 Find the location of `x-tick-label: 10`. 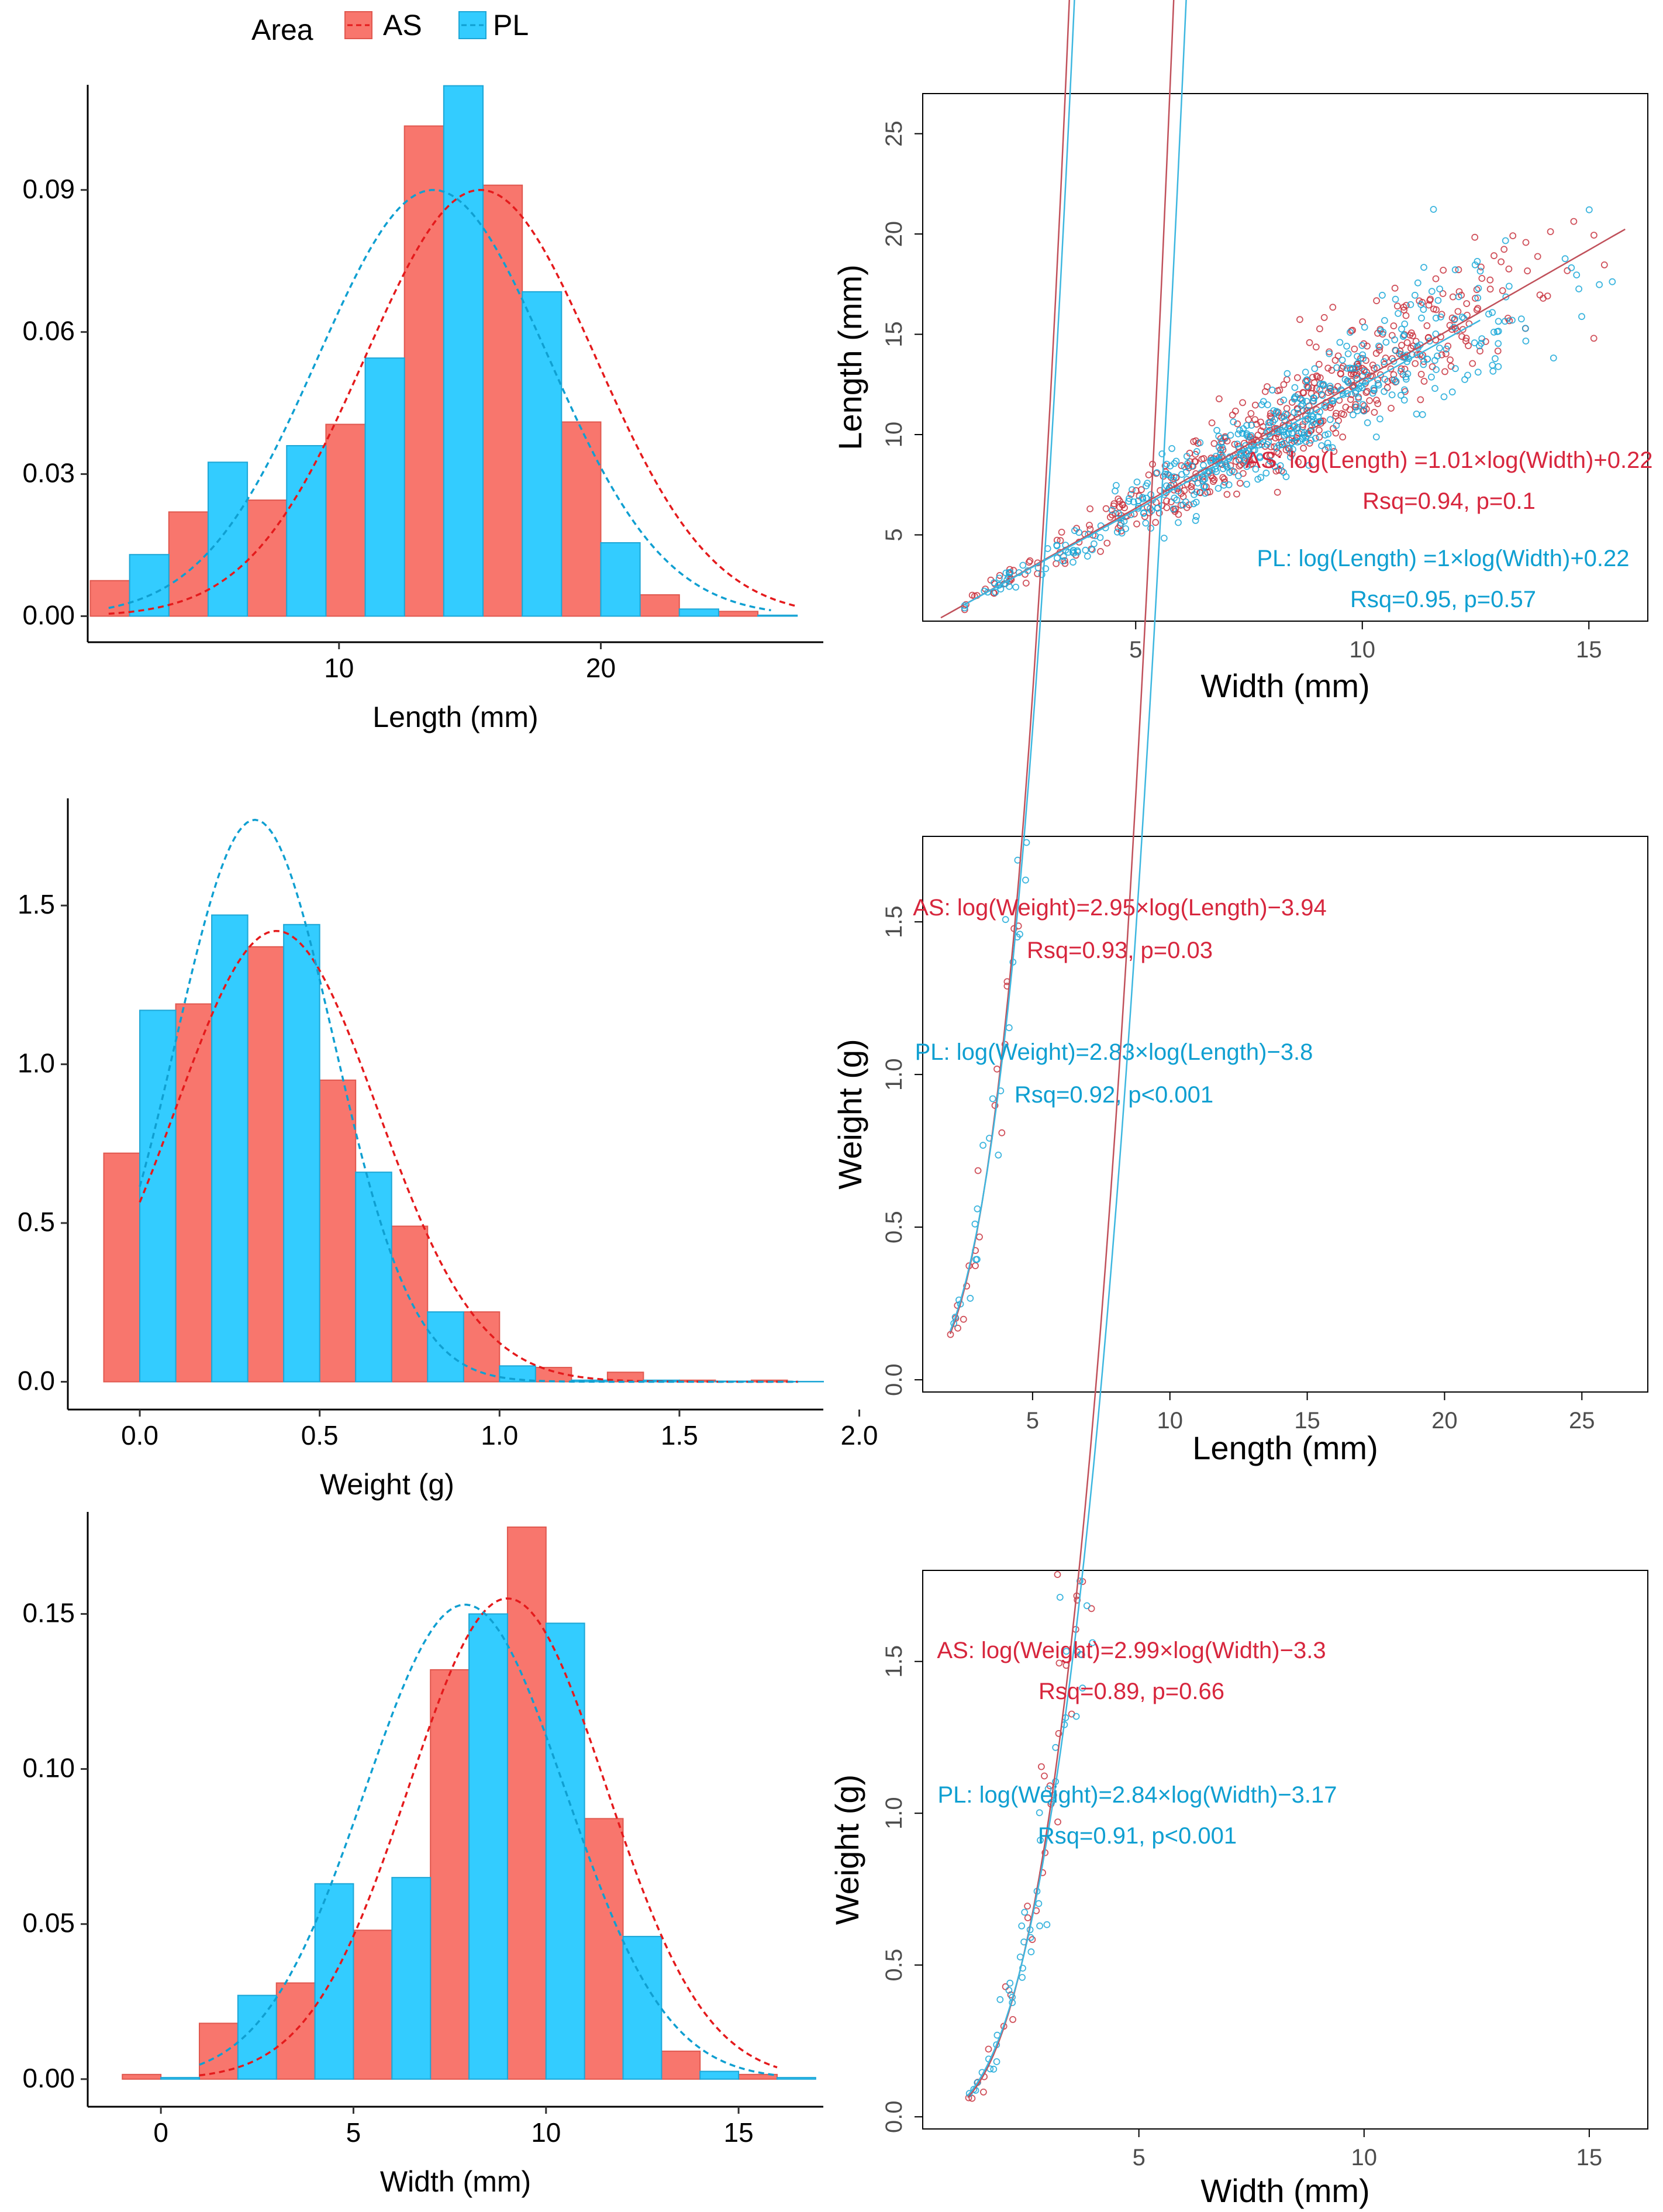

x-tick-label: 10 is located at coordinates (1363, 650).